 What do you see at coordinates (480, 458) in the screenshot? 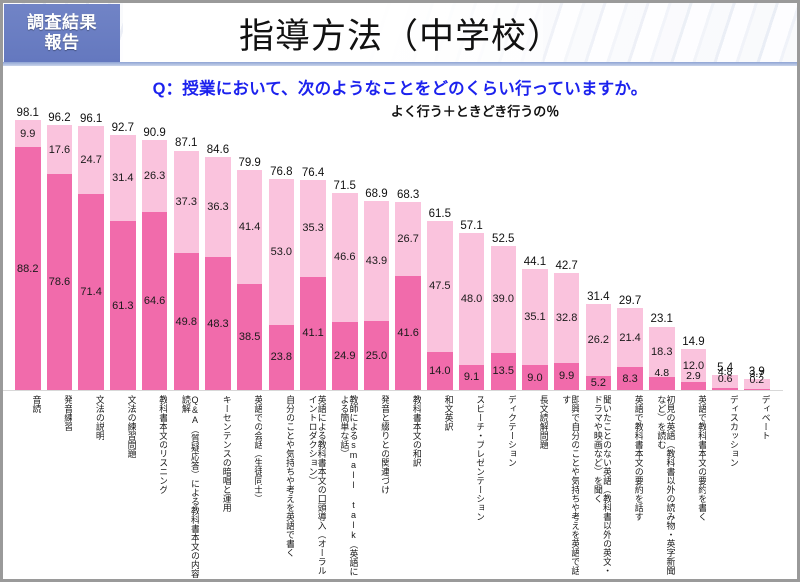
I see `category-label: スピーチ・プレゼンテーション` at bounding box center [480, 458].